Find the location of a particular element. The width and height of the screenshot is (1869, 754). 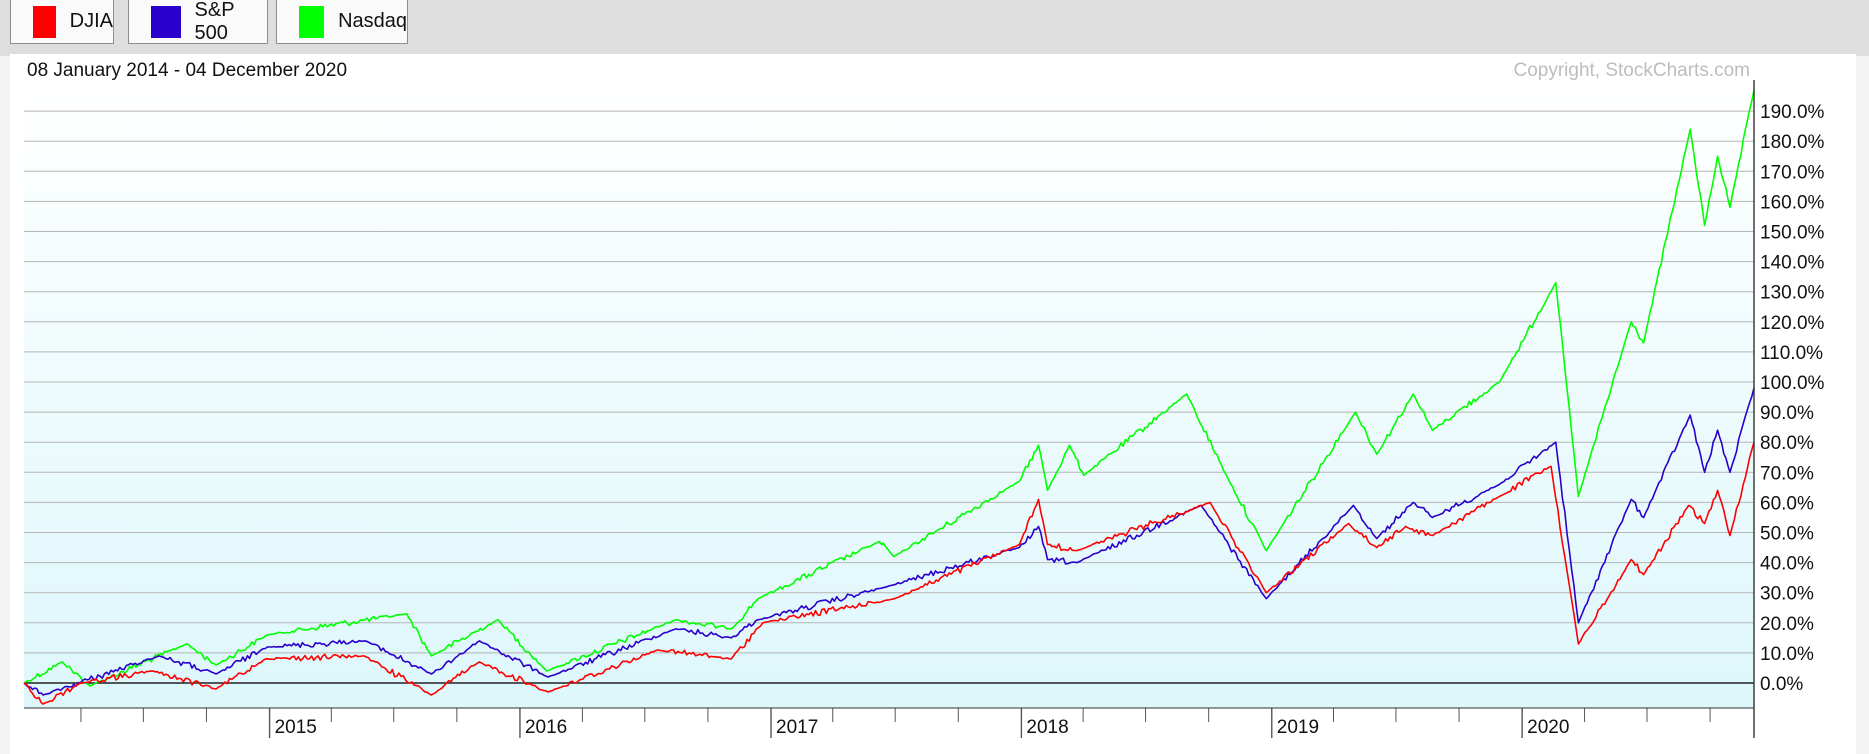

legend-label-djia: DJIA is located at coordinates (91, 21).